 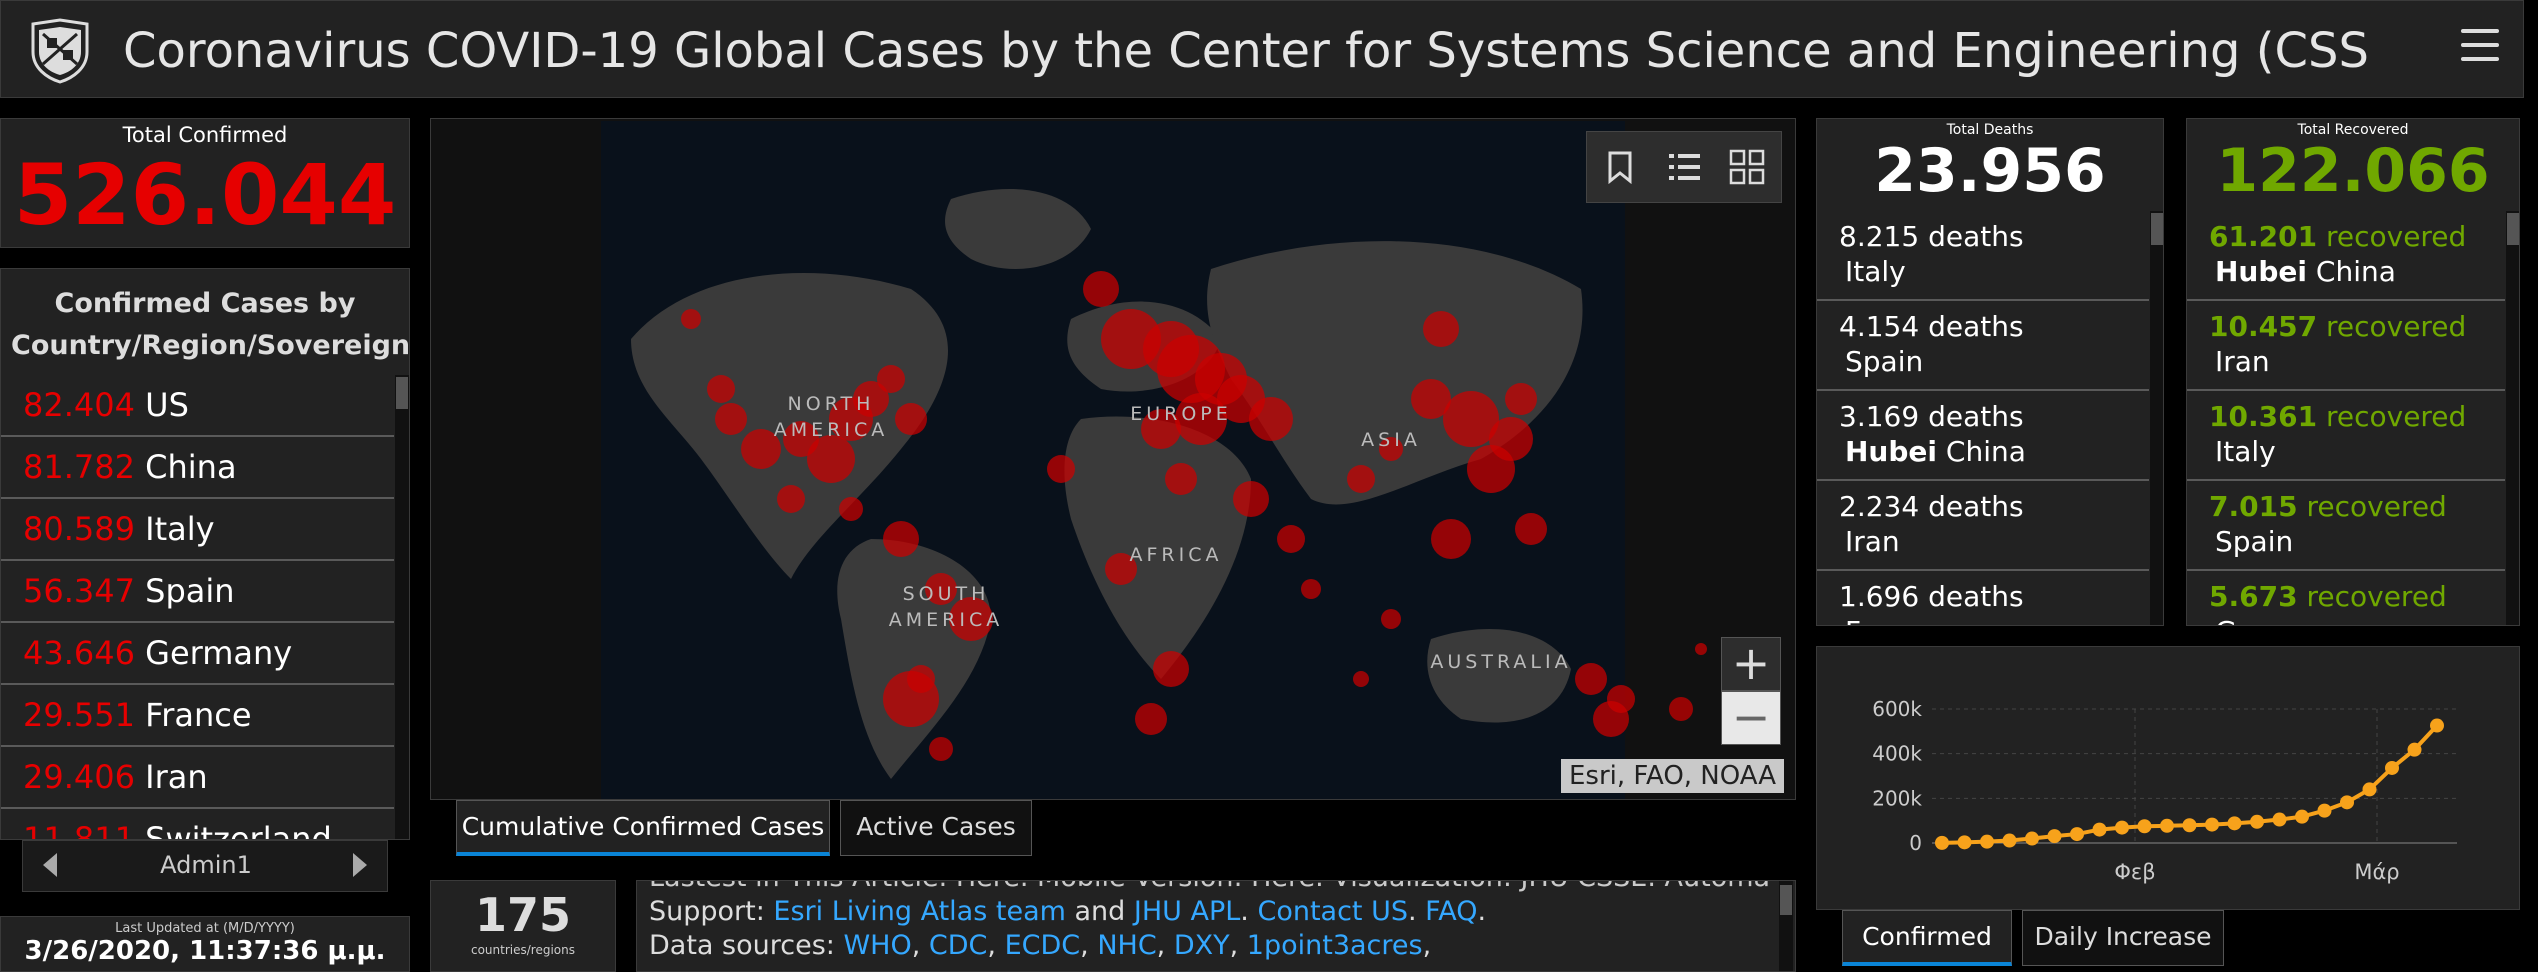 I want to click on jhu-apl-link: JHU APL, so click(x=1187, y=911).